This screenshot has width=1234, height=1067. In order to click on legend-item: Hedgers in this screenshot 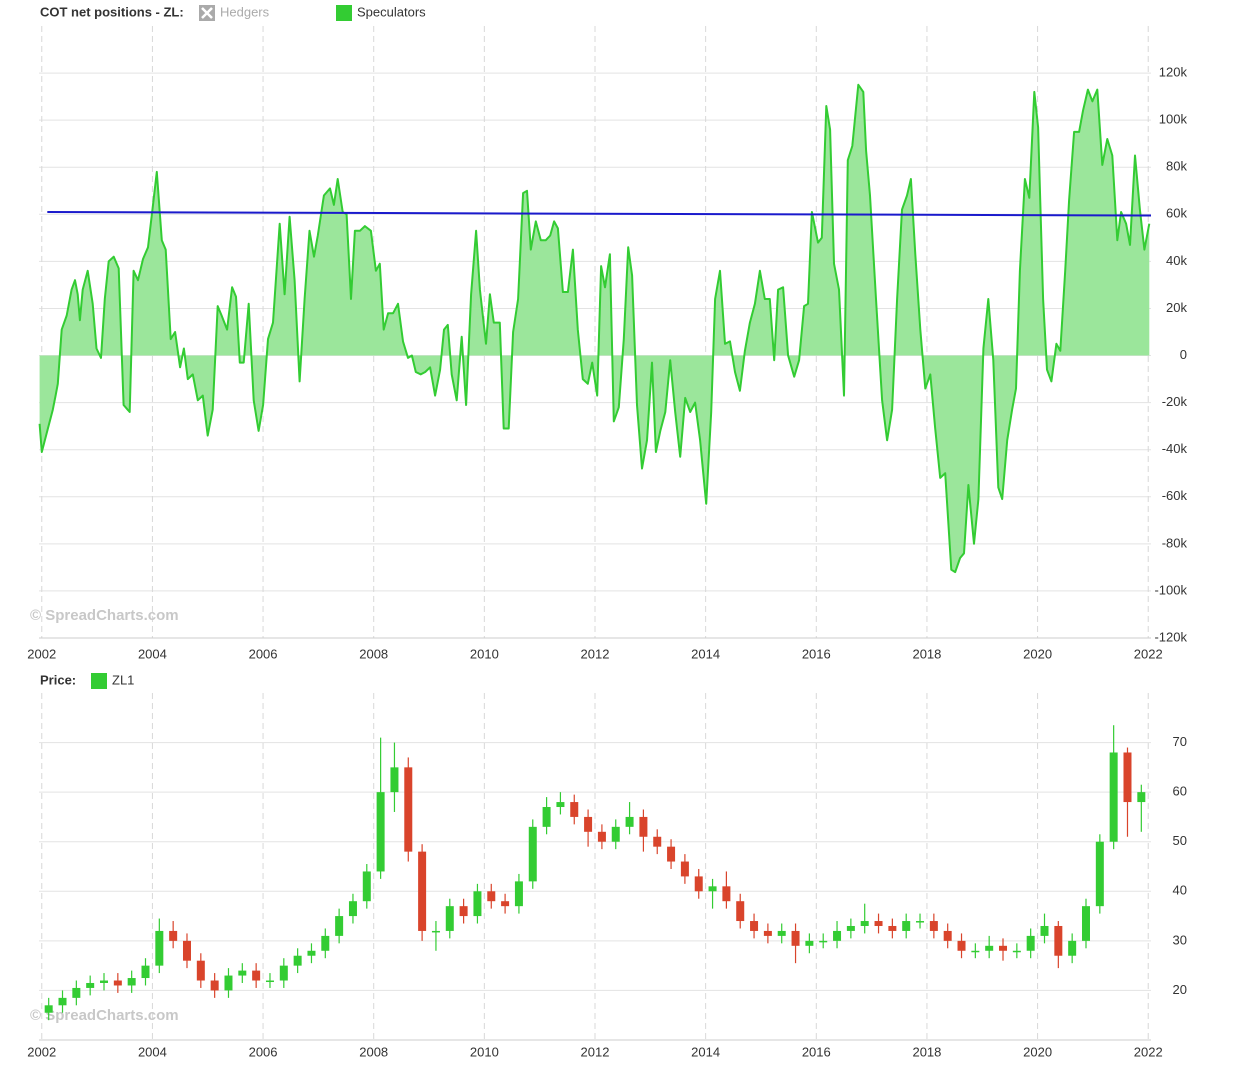, I will do `click(234, 12)`.